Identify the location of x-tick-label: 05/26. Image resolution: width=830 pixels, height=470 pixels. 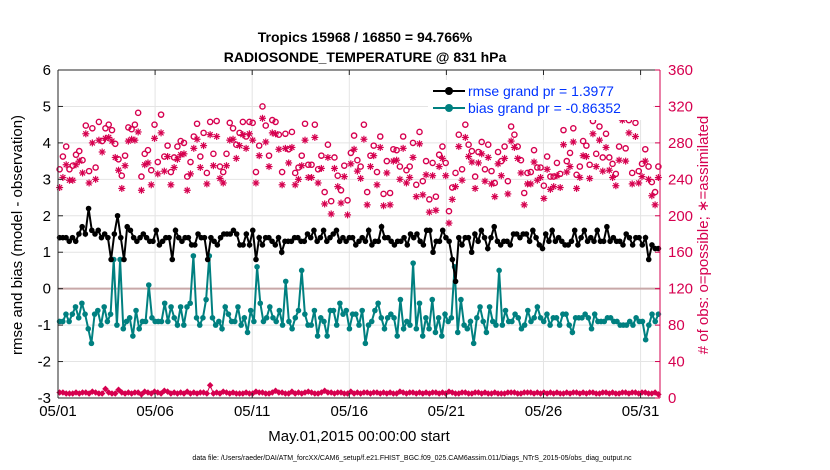
(544, 411).